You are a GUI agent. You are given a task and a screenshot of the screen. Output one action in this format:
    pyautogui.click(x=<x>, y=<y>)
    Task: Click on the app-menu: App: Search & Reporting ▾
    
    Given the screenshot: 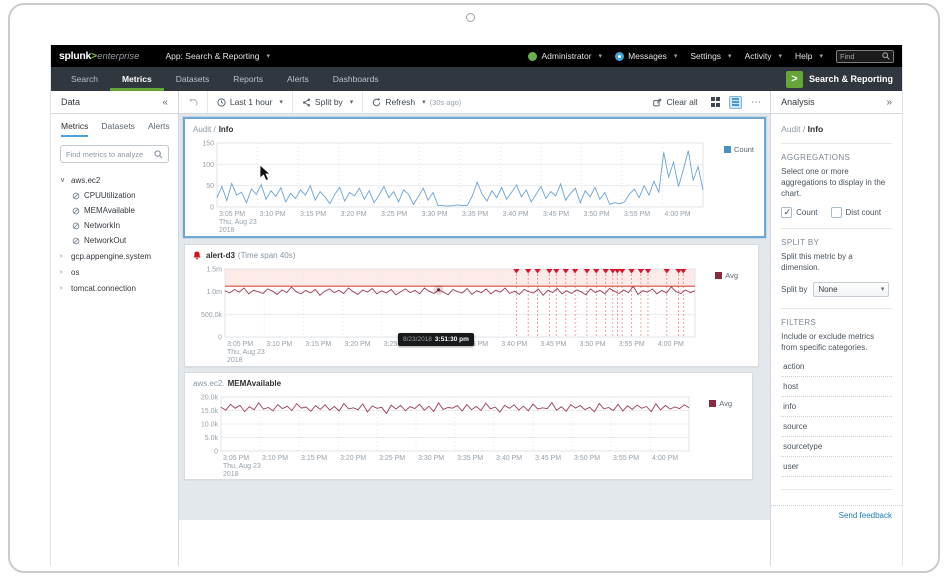 What is the action you would take?
    pyautogui.click(x=217, y=56)
    